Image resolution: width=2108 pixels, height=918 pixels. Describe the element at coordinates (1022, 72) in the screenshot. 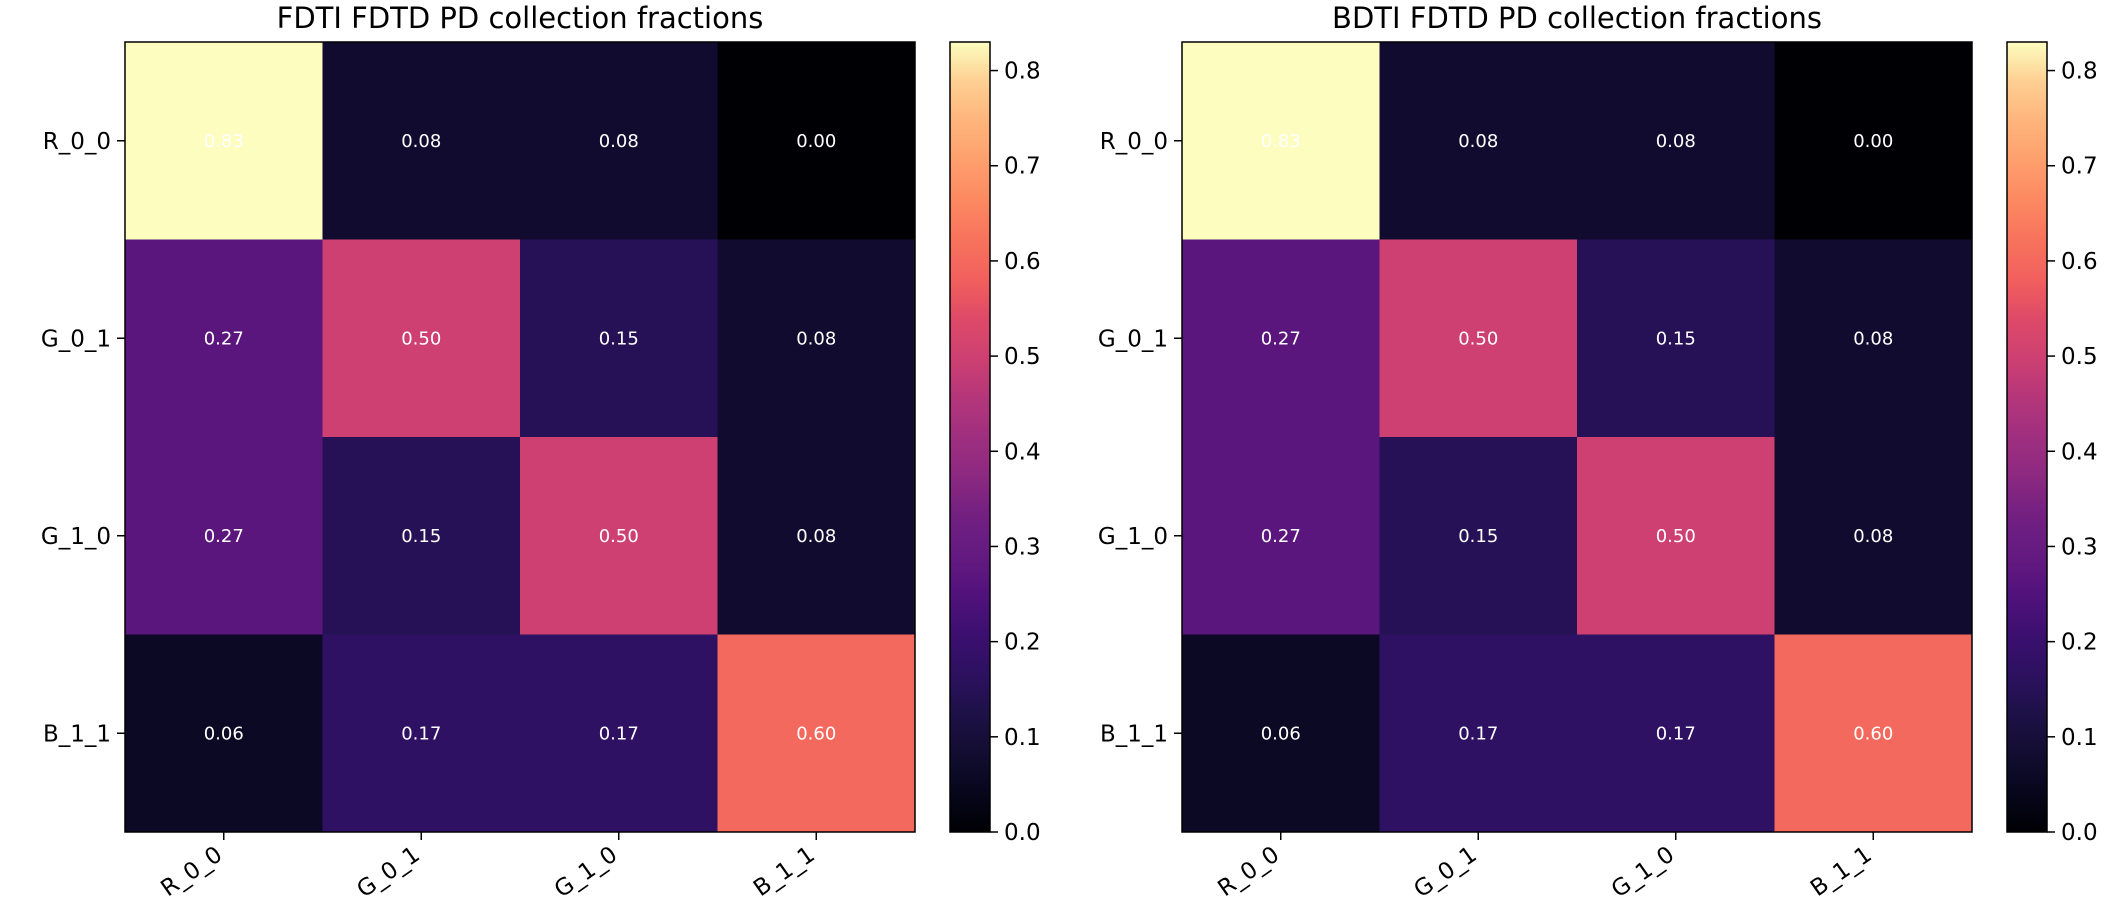

I see `colorbar-tick-label: 0.8` at that location.